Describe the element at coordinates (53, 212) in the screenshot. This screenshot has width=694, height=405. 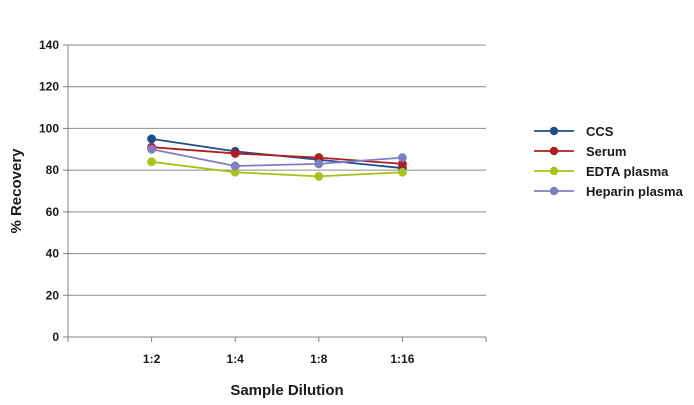
I see `y-tick-label: 60` at that location.